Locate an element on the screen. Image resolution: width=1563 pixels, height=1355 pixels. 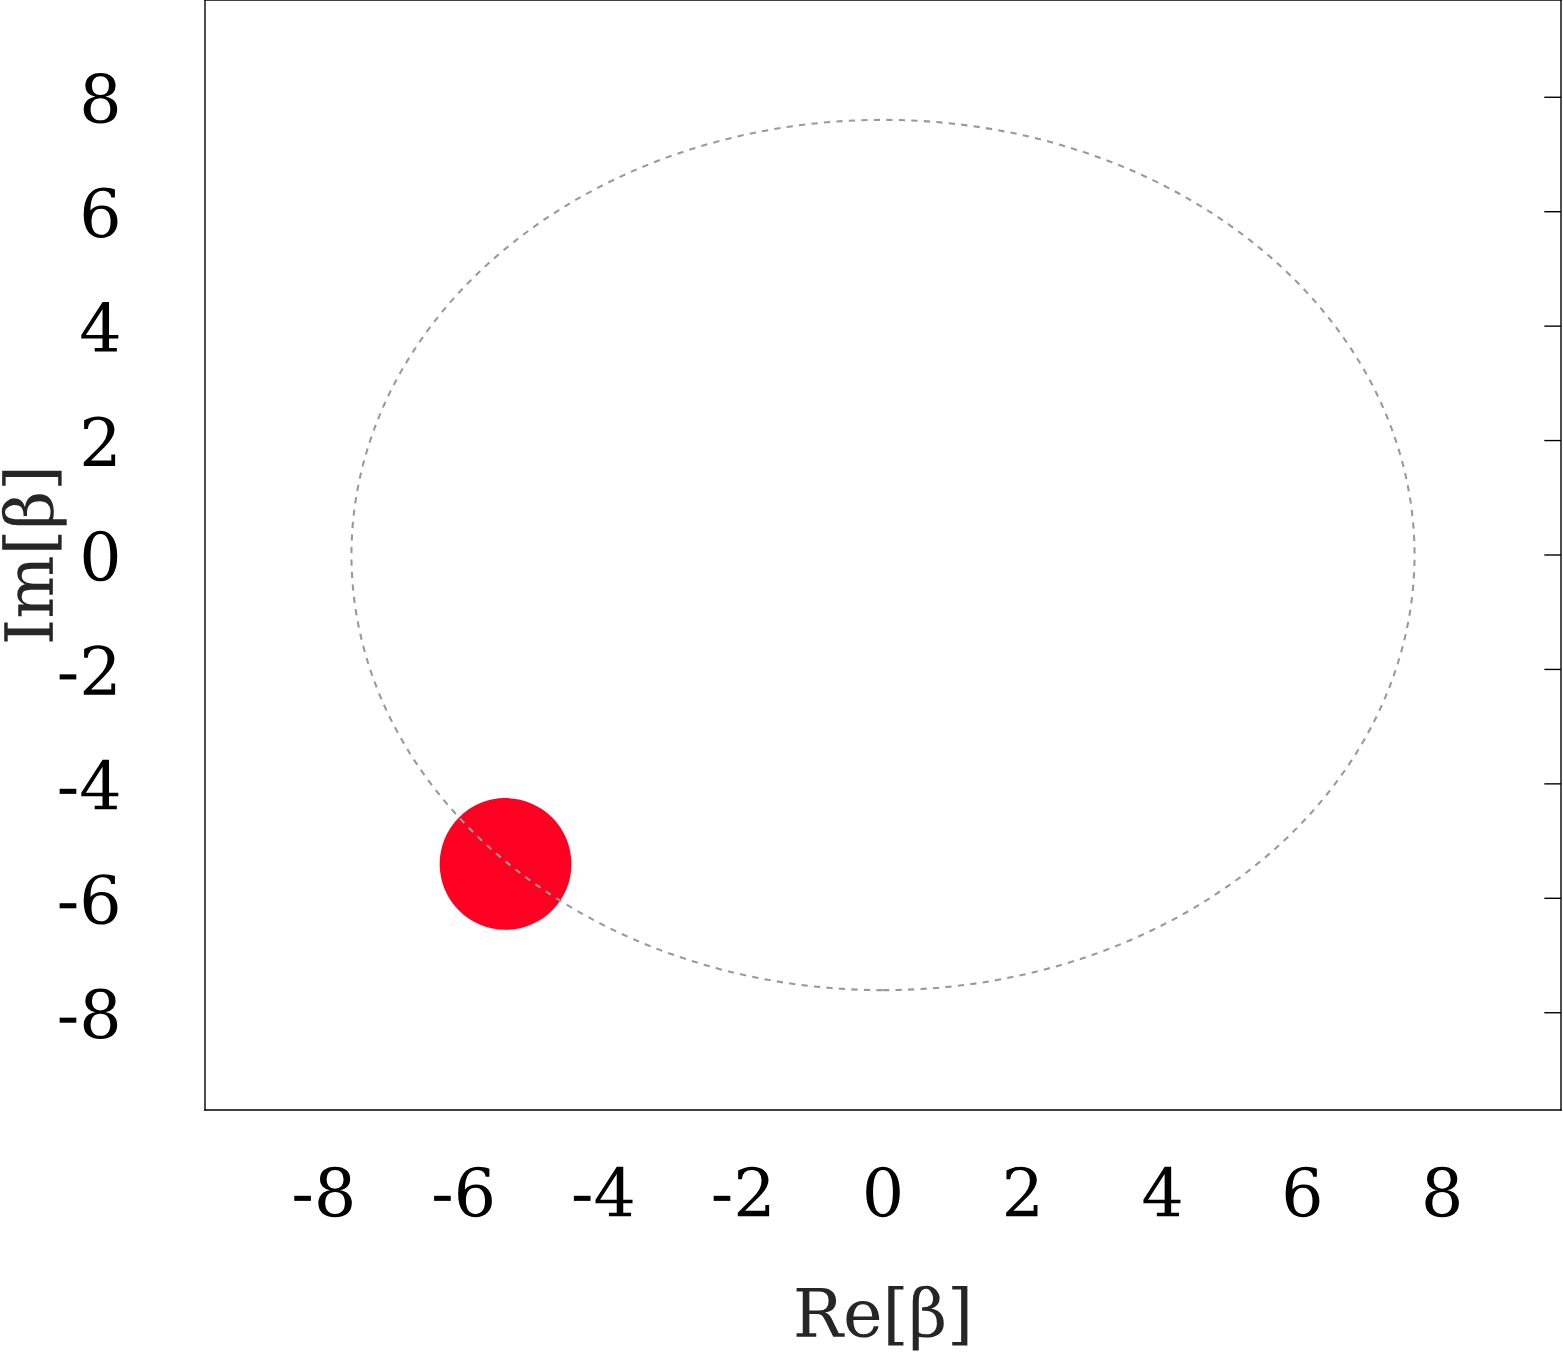
y-tick-label: 6 is located at coordinates (100, 212).